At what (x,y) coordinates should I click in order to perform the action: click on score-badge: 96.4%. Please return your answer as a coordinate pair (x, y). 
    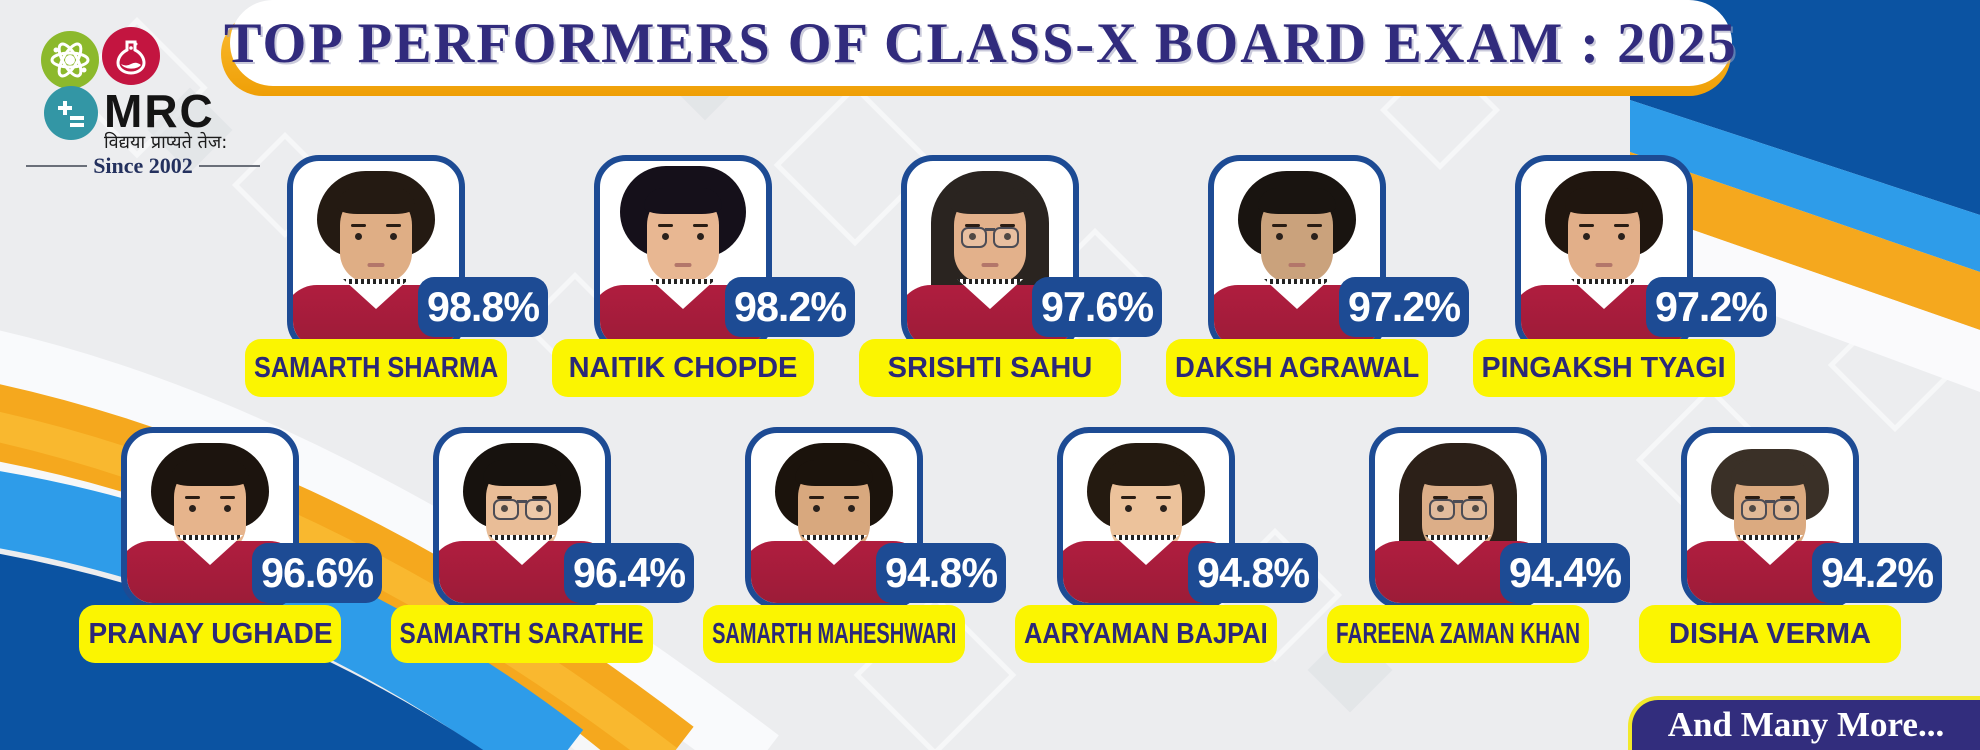
    Looking at the image, I should click on (629, 573).